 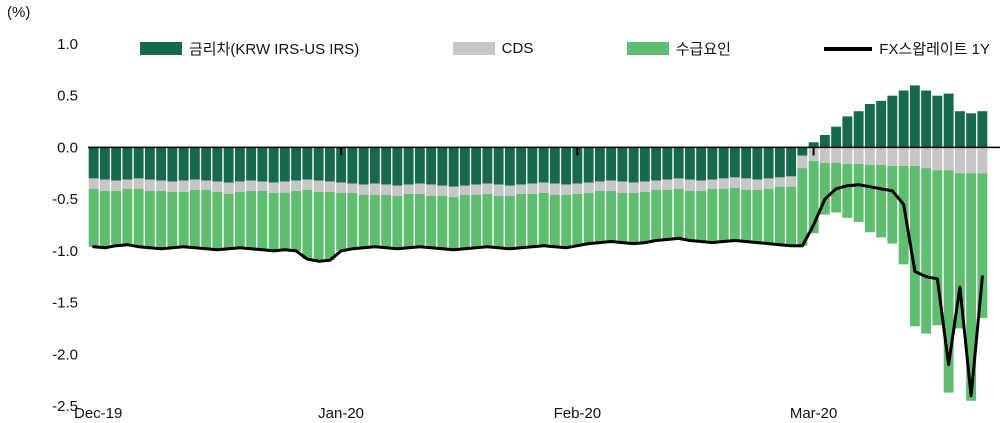 What do you see at coordinates (517, 48) in the screenshot?
I see `legend-label-cds: CDS` at bounding box center [517, 48].